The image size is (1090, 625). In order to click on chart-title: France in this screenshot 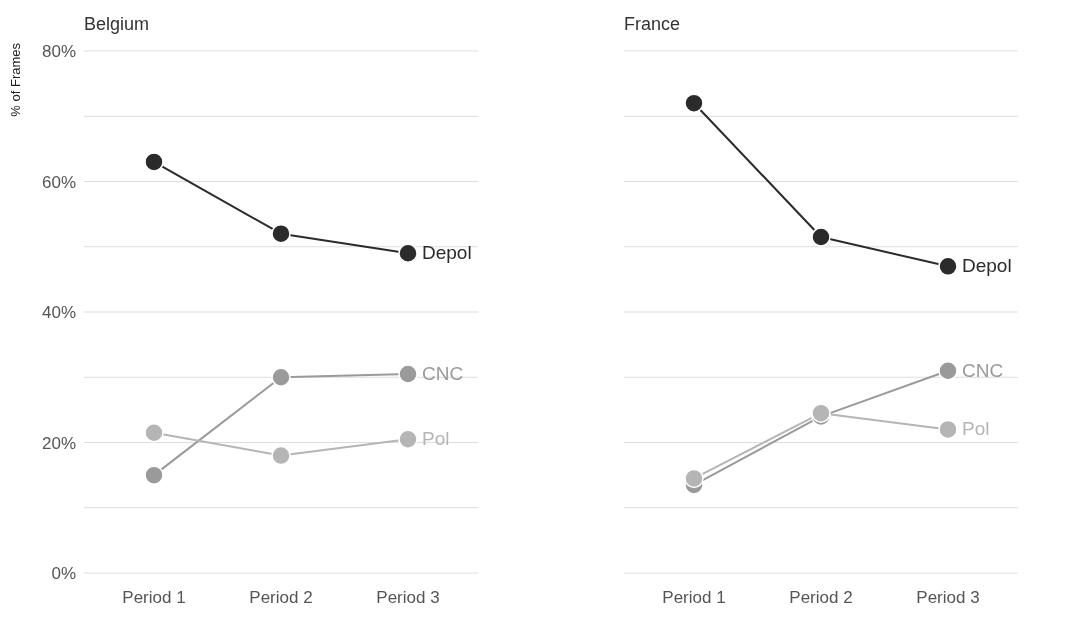, I will do `click(652, 24)`.